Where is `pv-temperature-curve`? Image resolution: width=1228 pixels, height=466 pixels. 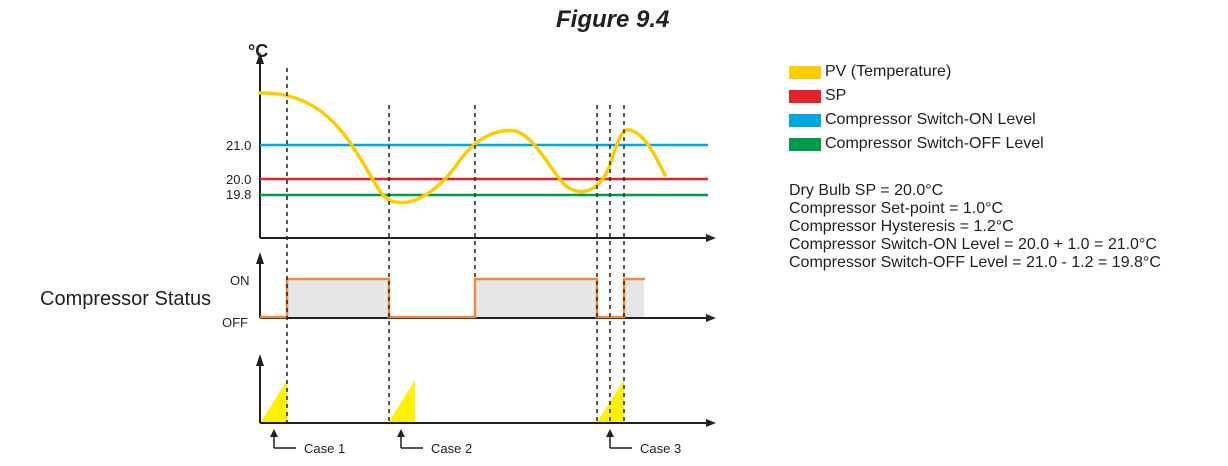
pv-temperature-curve is located at coordinates (462, 148).